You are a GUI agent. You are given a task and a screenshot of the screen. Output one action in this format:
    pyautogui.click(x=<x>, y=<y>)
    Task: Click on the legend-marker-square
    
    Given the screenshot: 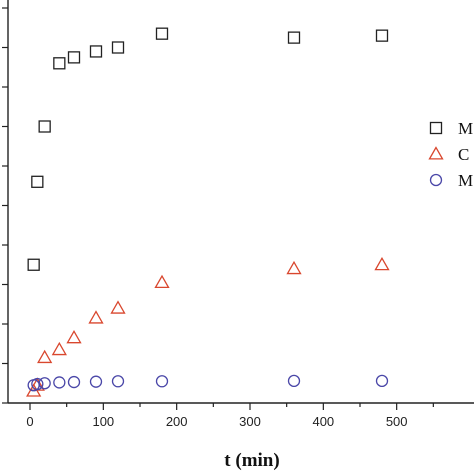 What is the action you would take?
    pyautogui.click(x=436, y=128)
    